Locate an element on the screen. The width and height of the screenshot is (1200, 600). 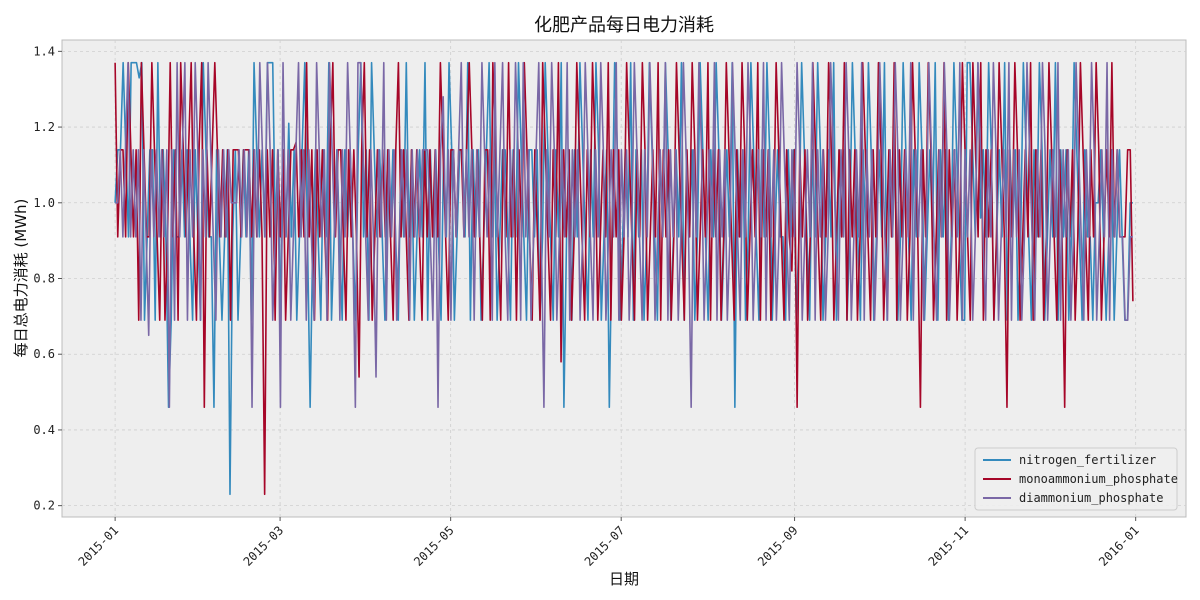
y-tick-label: 0.4 is located at coordinates (44, 430).